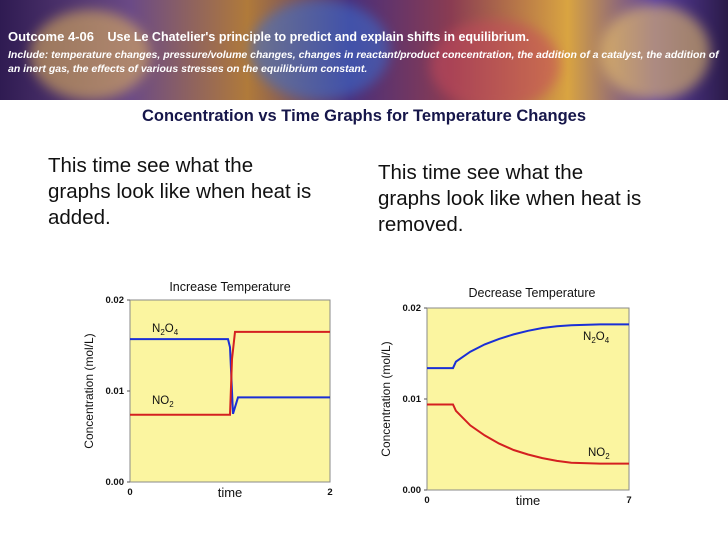  I want to click on x-tick-label: 7, so click(628, 500).